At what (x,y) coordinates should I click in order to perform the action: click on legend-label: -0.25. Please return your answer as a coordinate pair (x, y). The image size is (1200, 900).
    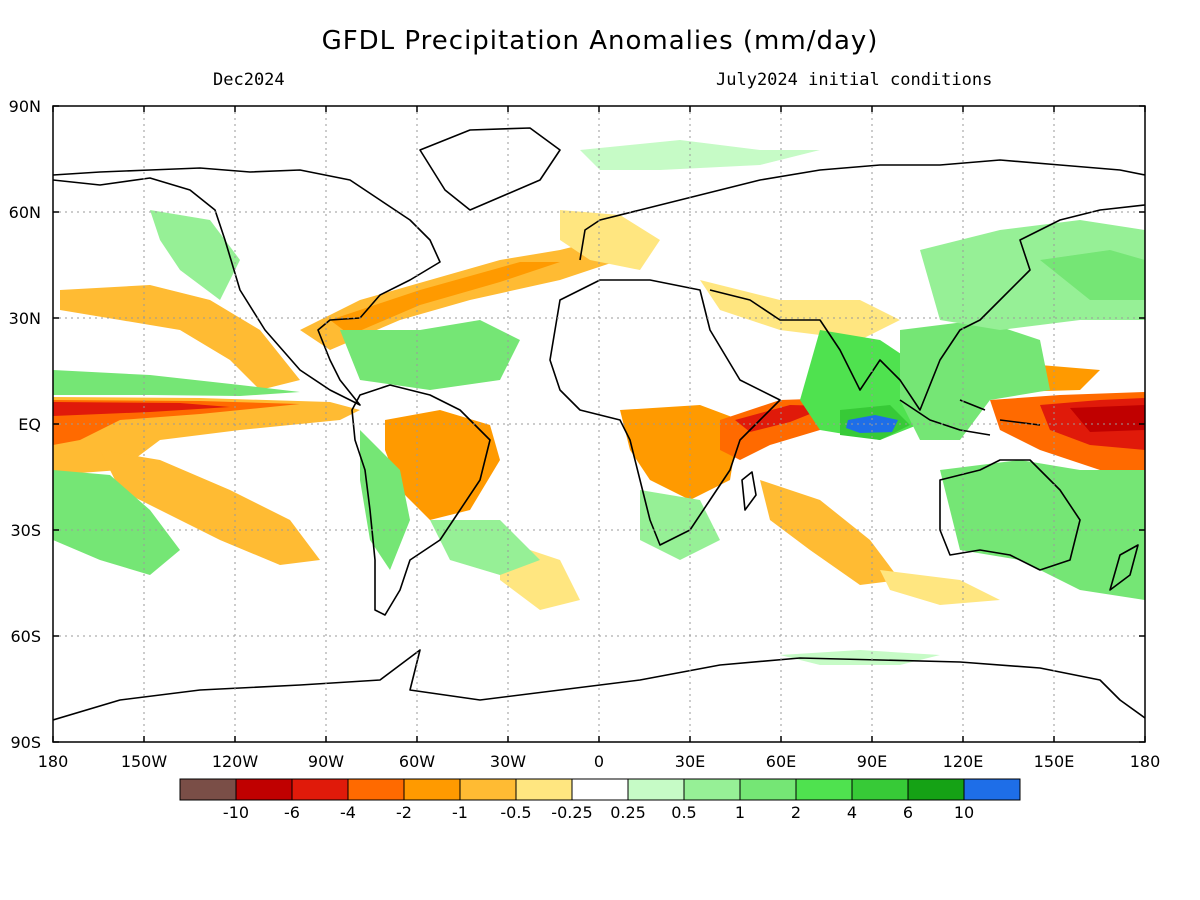
    Looking at the image, I should click on (571, 812).